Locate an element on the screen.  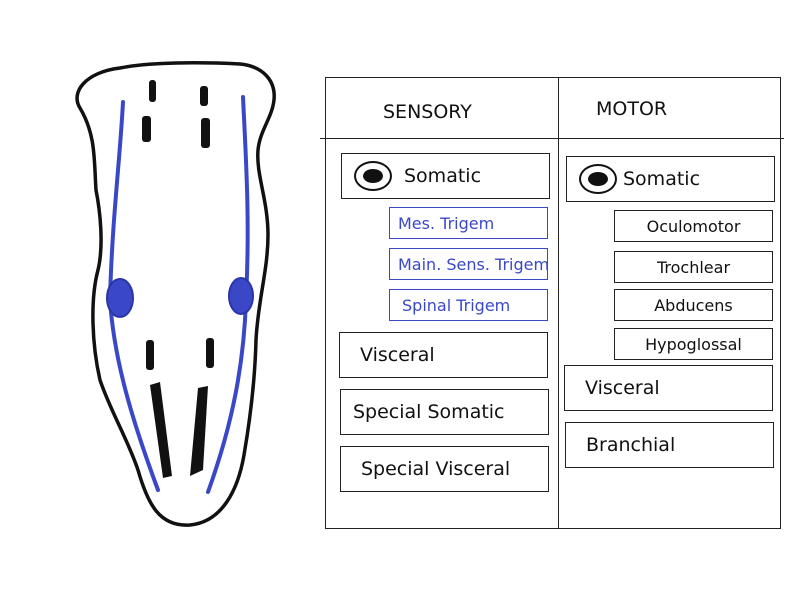
blue-nucleus-left is located at coordinates (120, 298).